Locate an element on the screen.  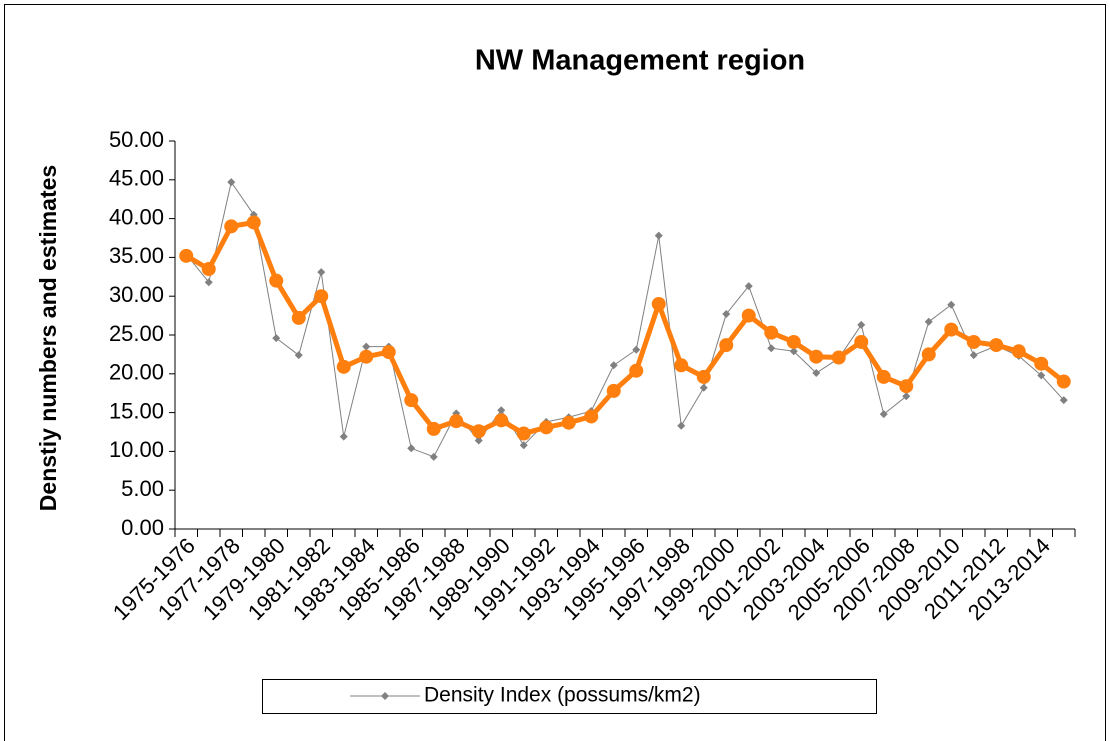
chart-title: NW Management region is located at coordinates (640, 61).